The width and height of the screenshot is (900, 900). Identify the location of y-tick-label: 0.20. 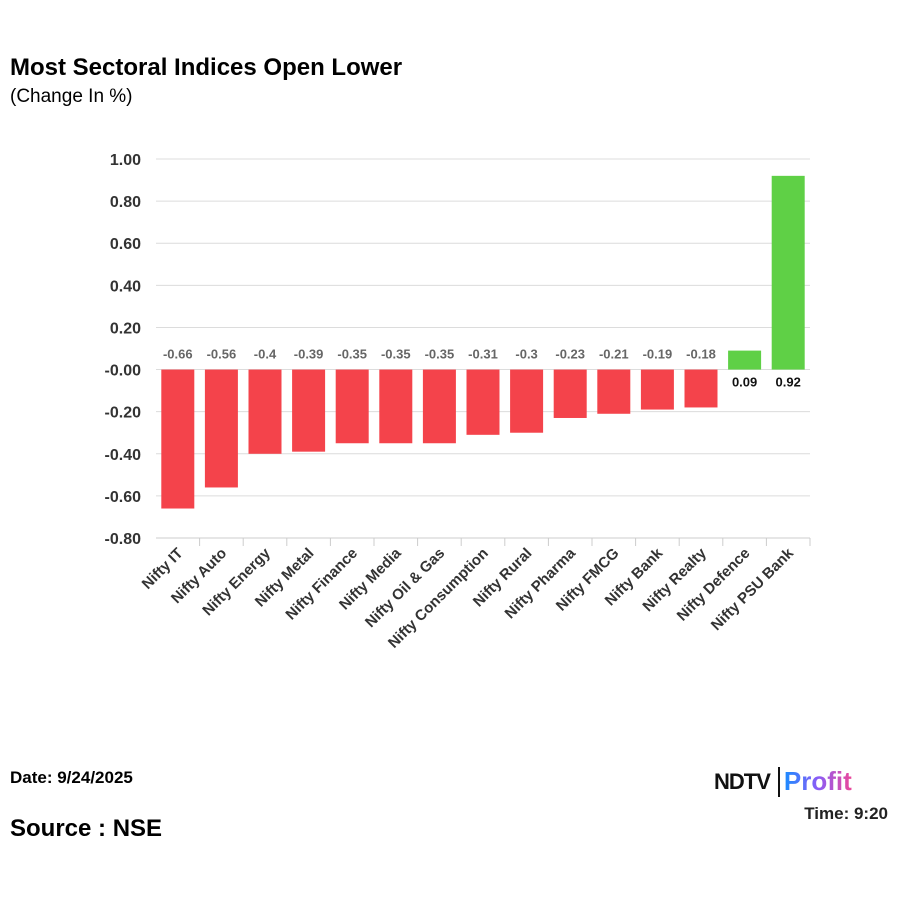
(125, 328).